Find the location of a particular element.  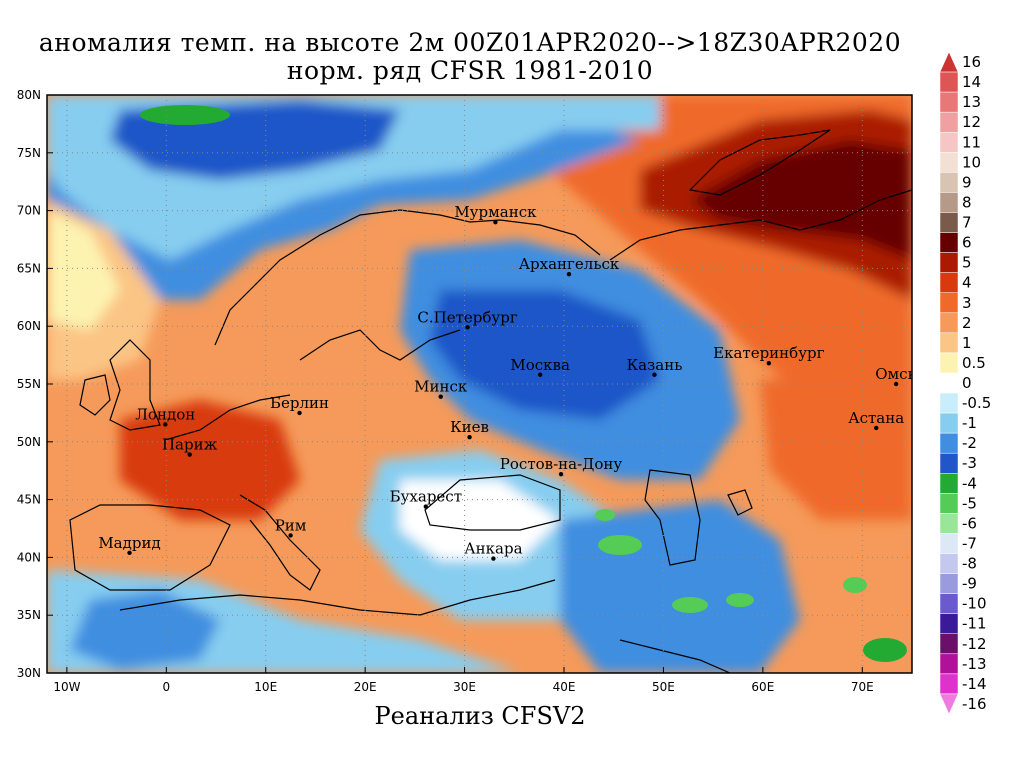

neutral-anomaly-anatolia is located at coordinates (480, 520).